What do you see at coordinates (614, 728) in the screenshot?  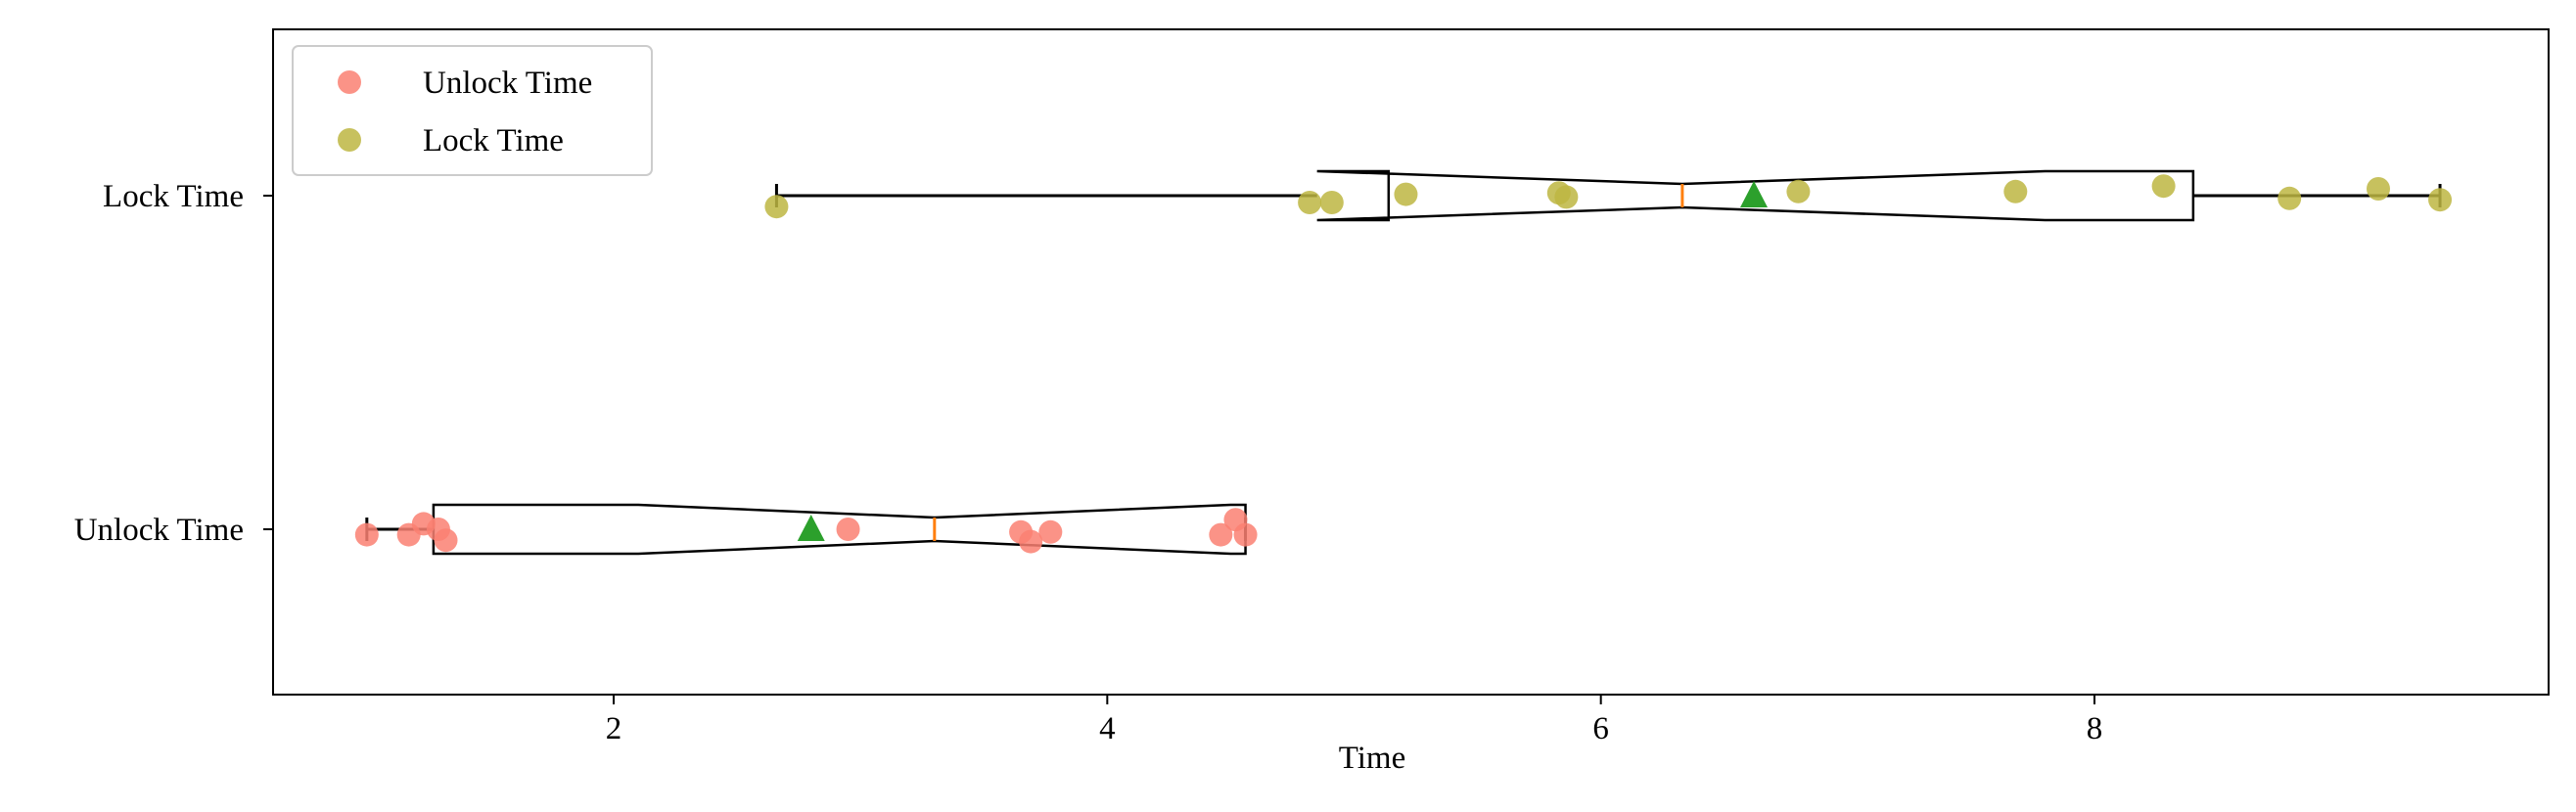 I see `x-tick-label: 2` at bounding box center [614, 728].